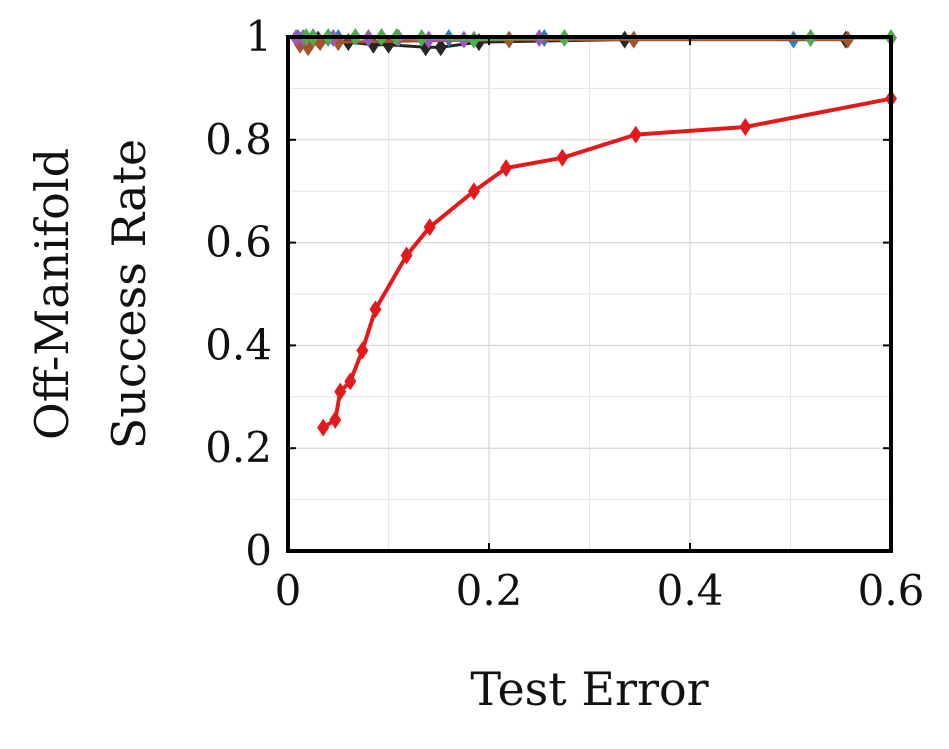  I want to click on y-tick-label: 0.6, so click(238, 242).